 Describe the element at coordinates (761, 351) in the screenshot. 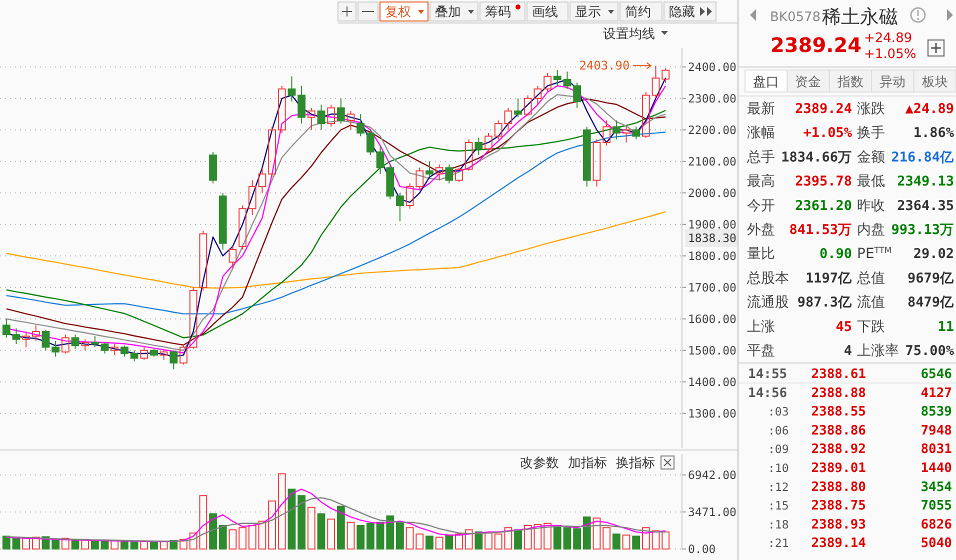

I see `text: 平盘` at that location.